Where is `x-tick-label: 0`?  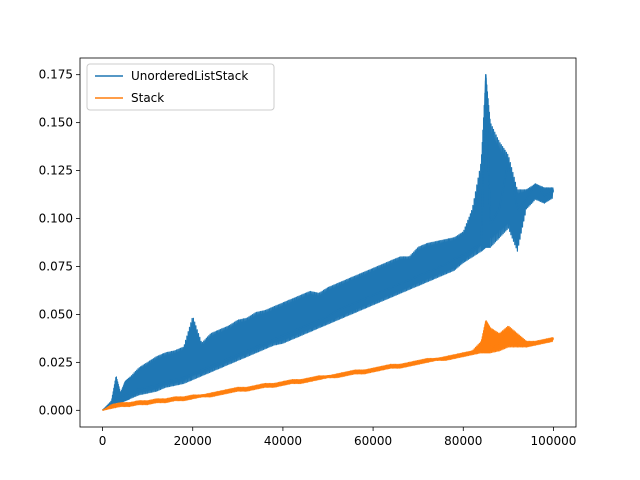 x-tick-label: 0 is located at coordinates (103, 441).